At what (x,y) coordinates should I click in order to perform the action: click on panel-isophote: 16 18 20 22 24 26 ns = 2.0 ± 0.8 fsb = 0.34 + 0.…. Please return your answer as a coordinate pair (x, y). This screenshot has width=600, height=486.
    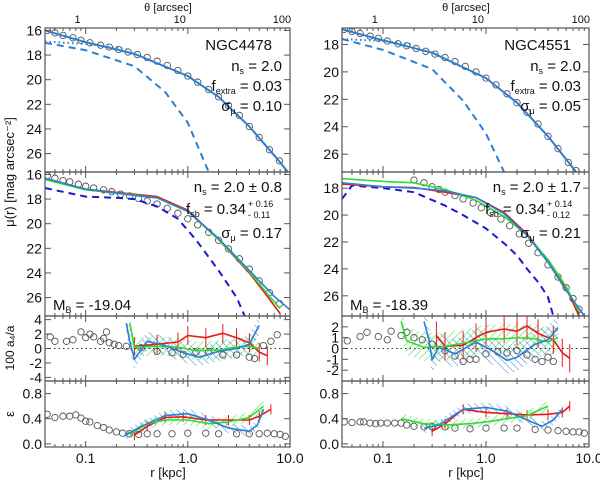
    Looking at the image, I should click on (158, 241).